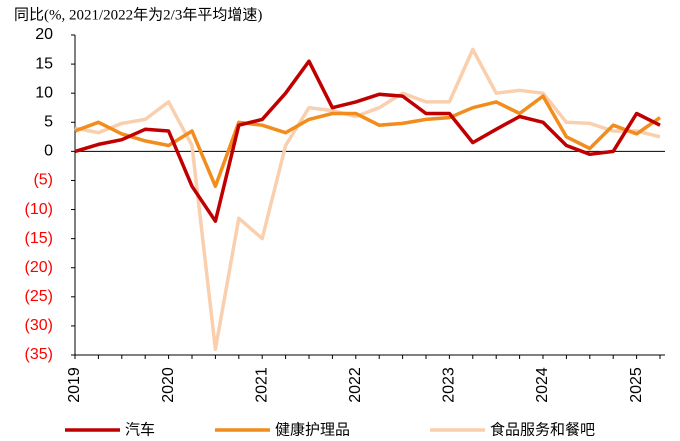 The height and width of the screenshot is (441, 680). I want to click on y-tick-label: 15, so click(44, 63).